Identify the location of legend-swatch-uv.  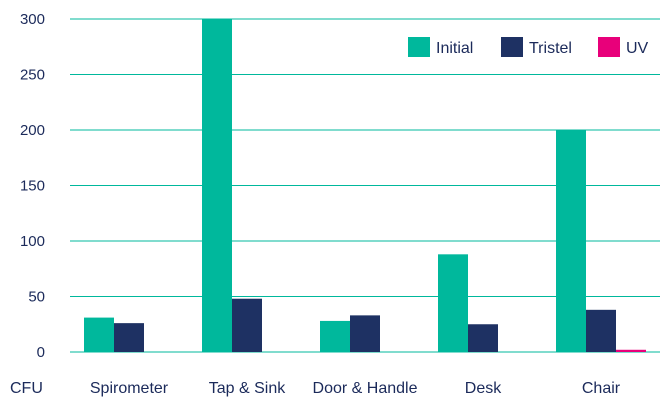
(609, 47).